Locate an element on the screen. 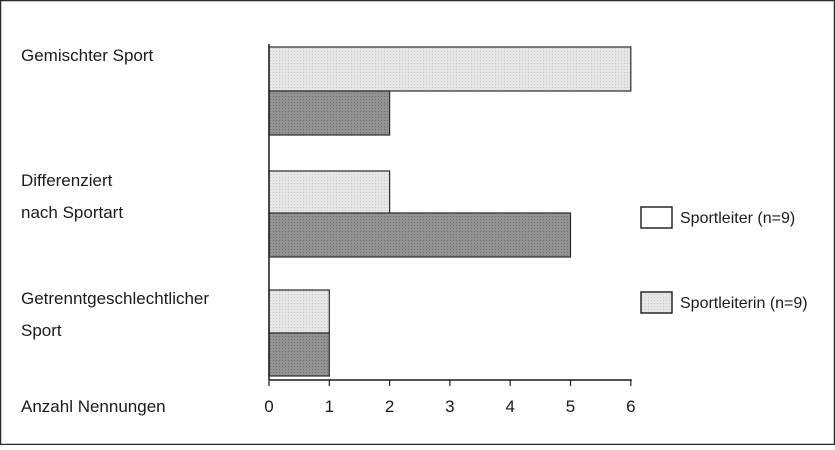 This screenshot has height=450, width=835. x-tick-label: 5 is located at coordinates (570, 406).